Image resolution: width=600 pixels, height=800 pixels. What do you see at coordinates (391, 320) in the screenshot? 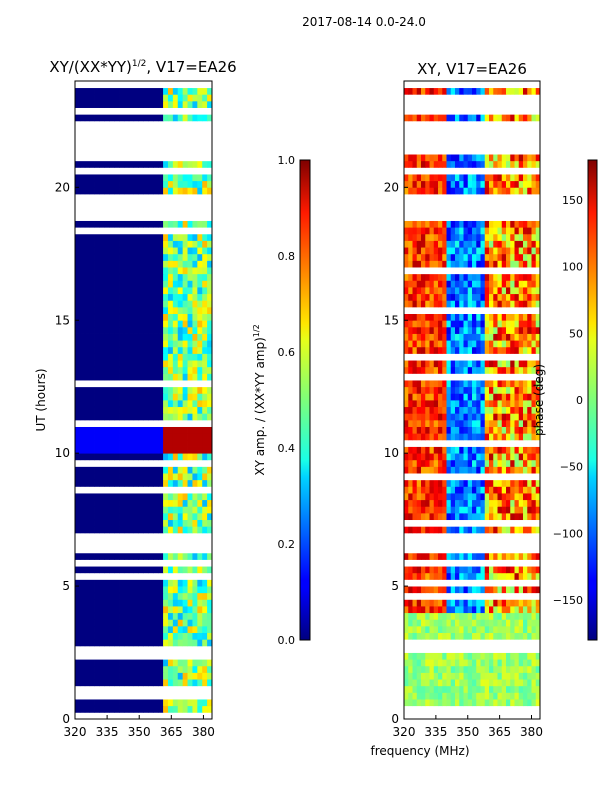
I see `y-tick-label: 15` at bounding box center [391, 320].